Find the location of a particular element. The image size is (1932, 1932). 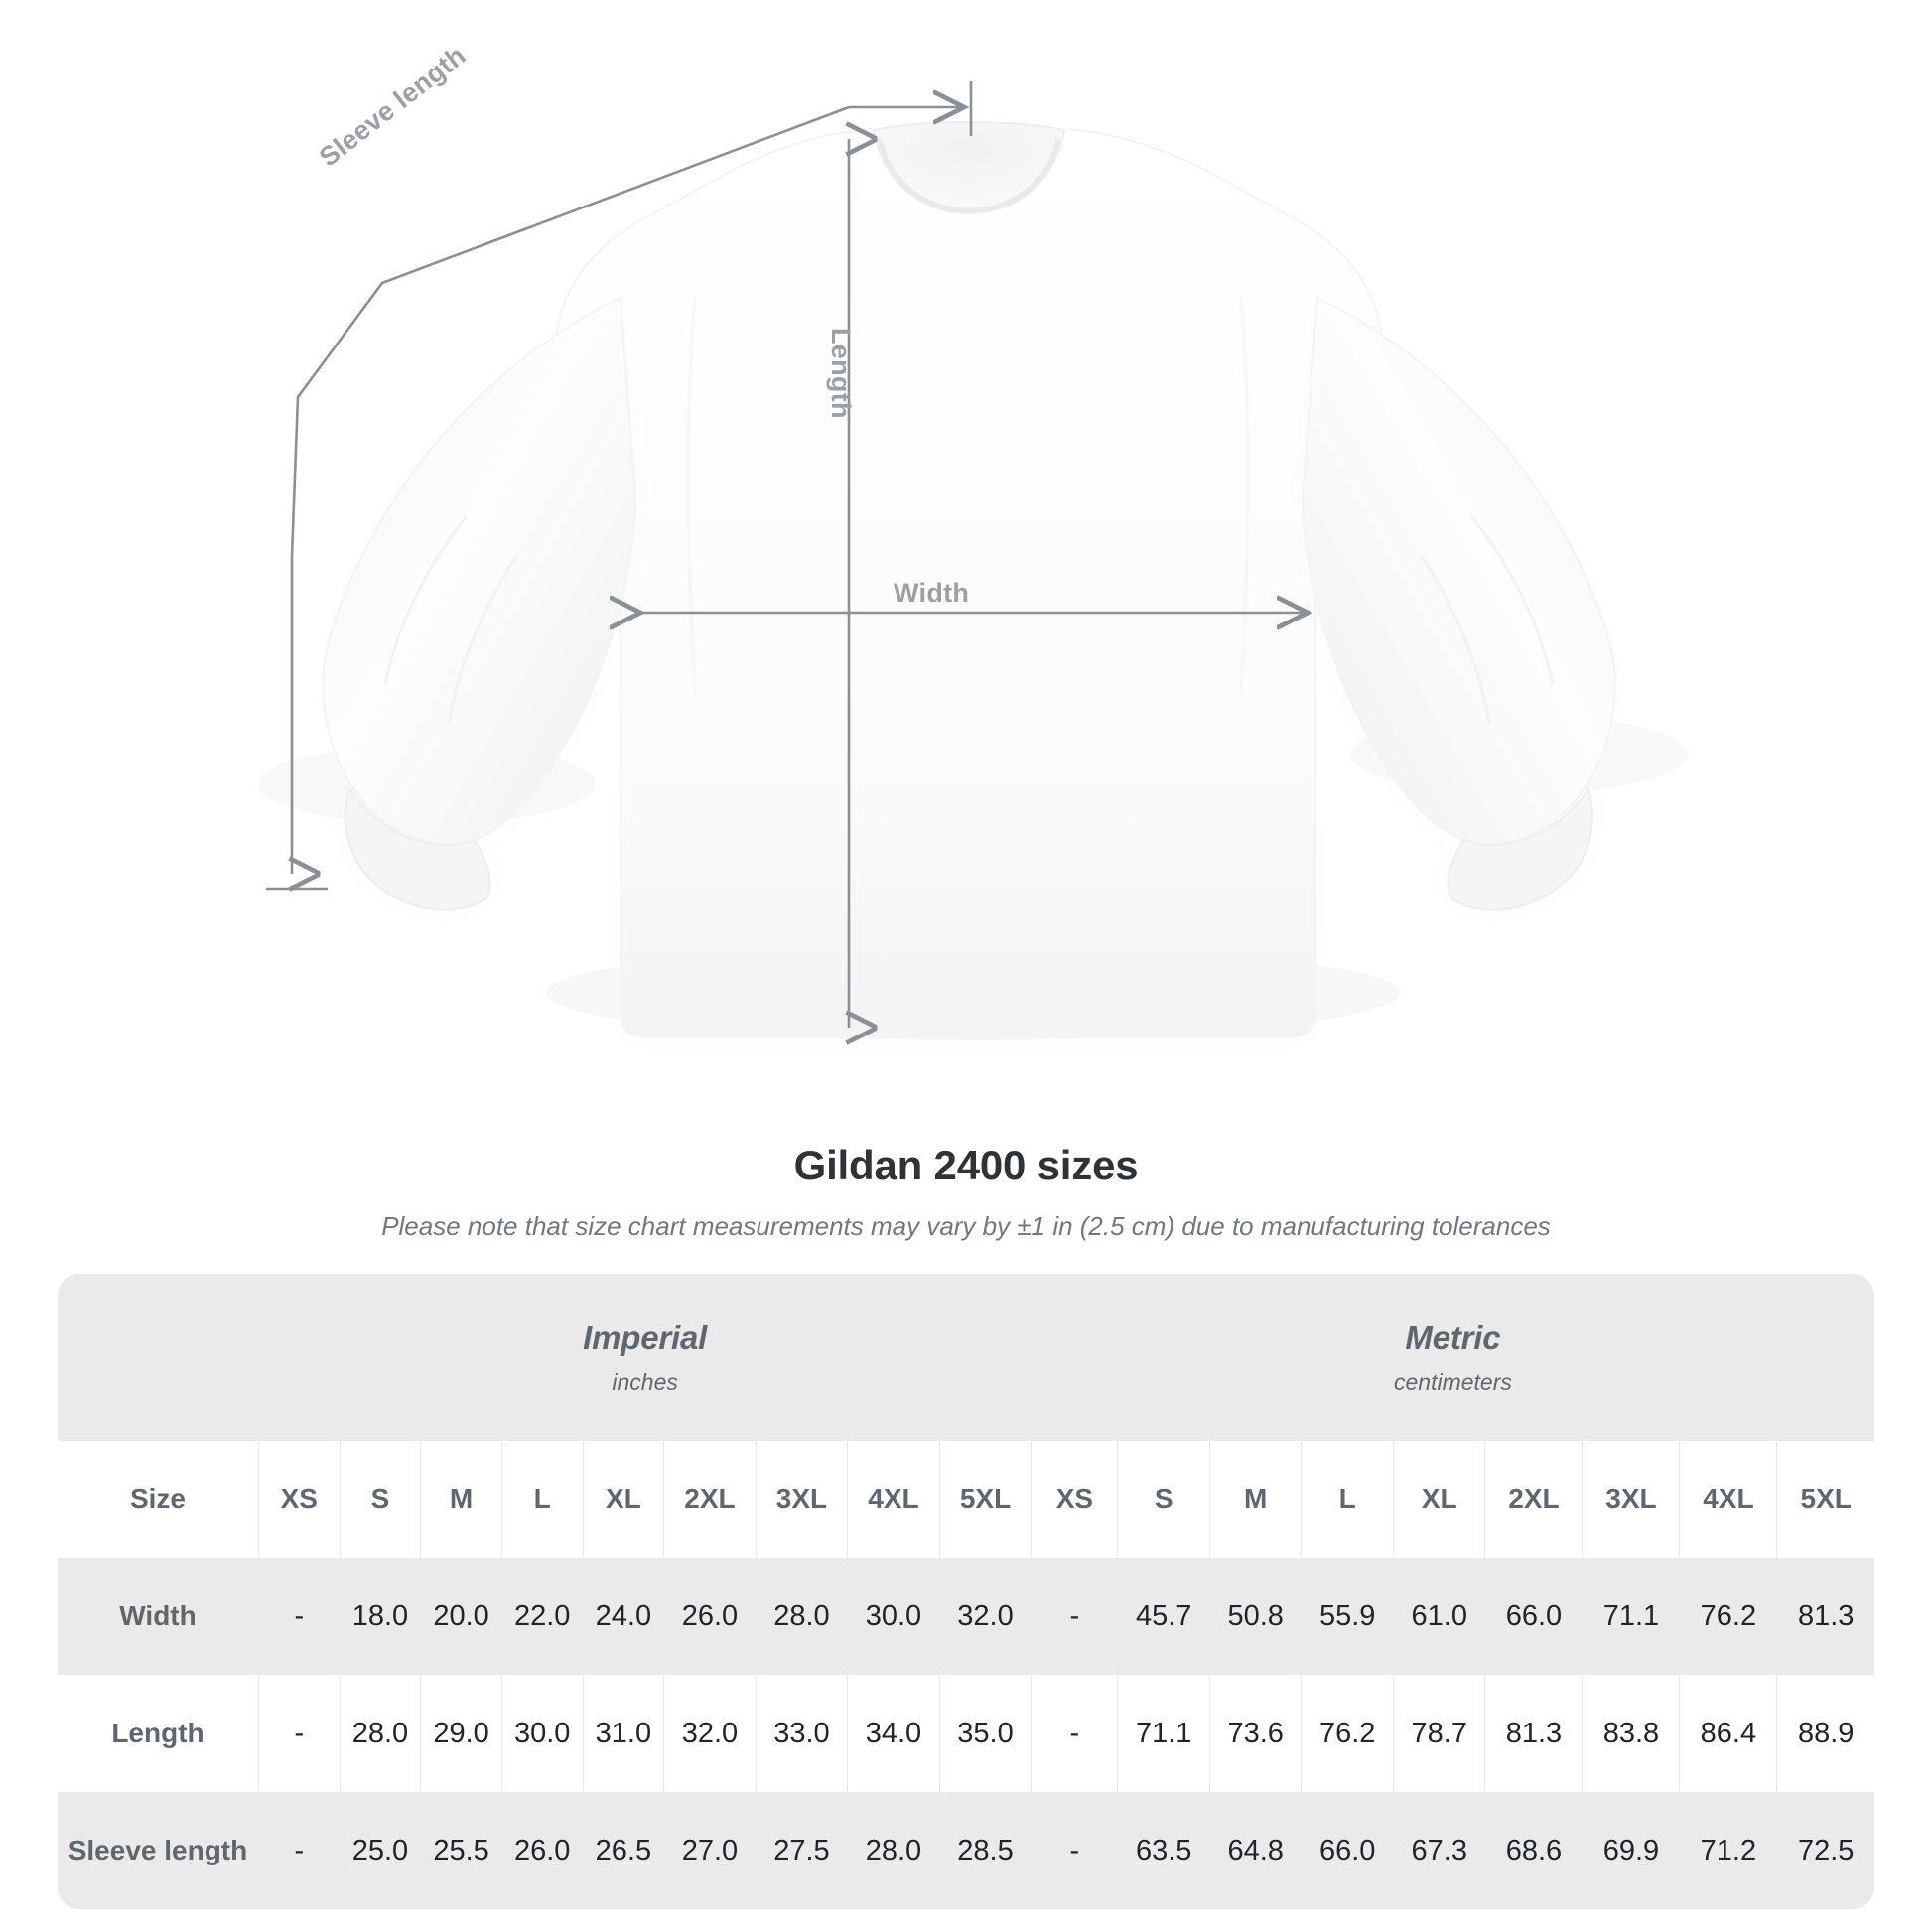

unit-name-metric: Metric is located at coordinates (1453, 1337).